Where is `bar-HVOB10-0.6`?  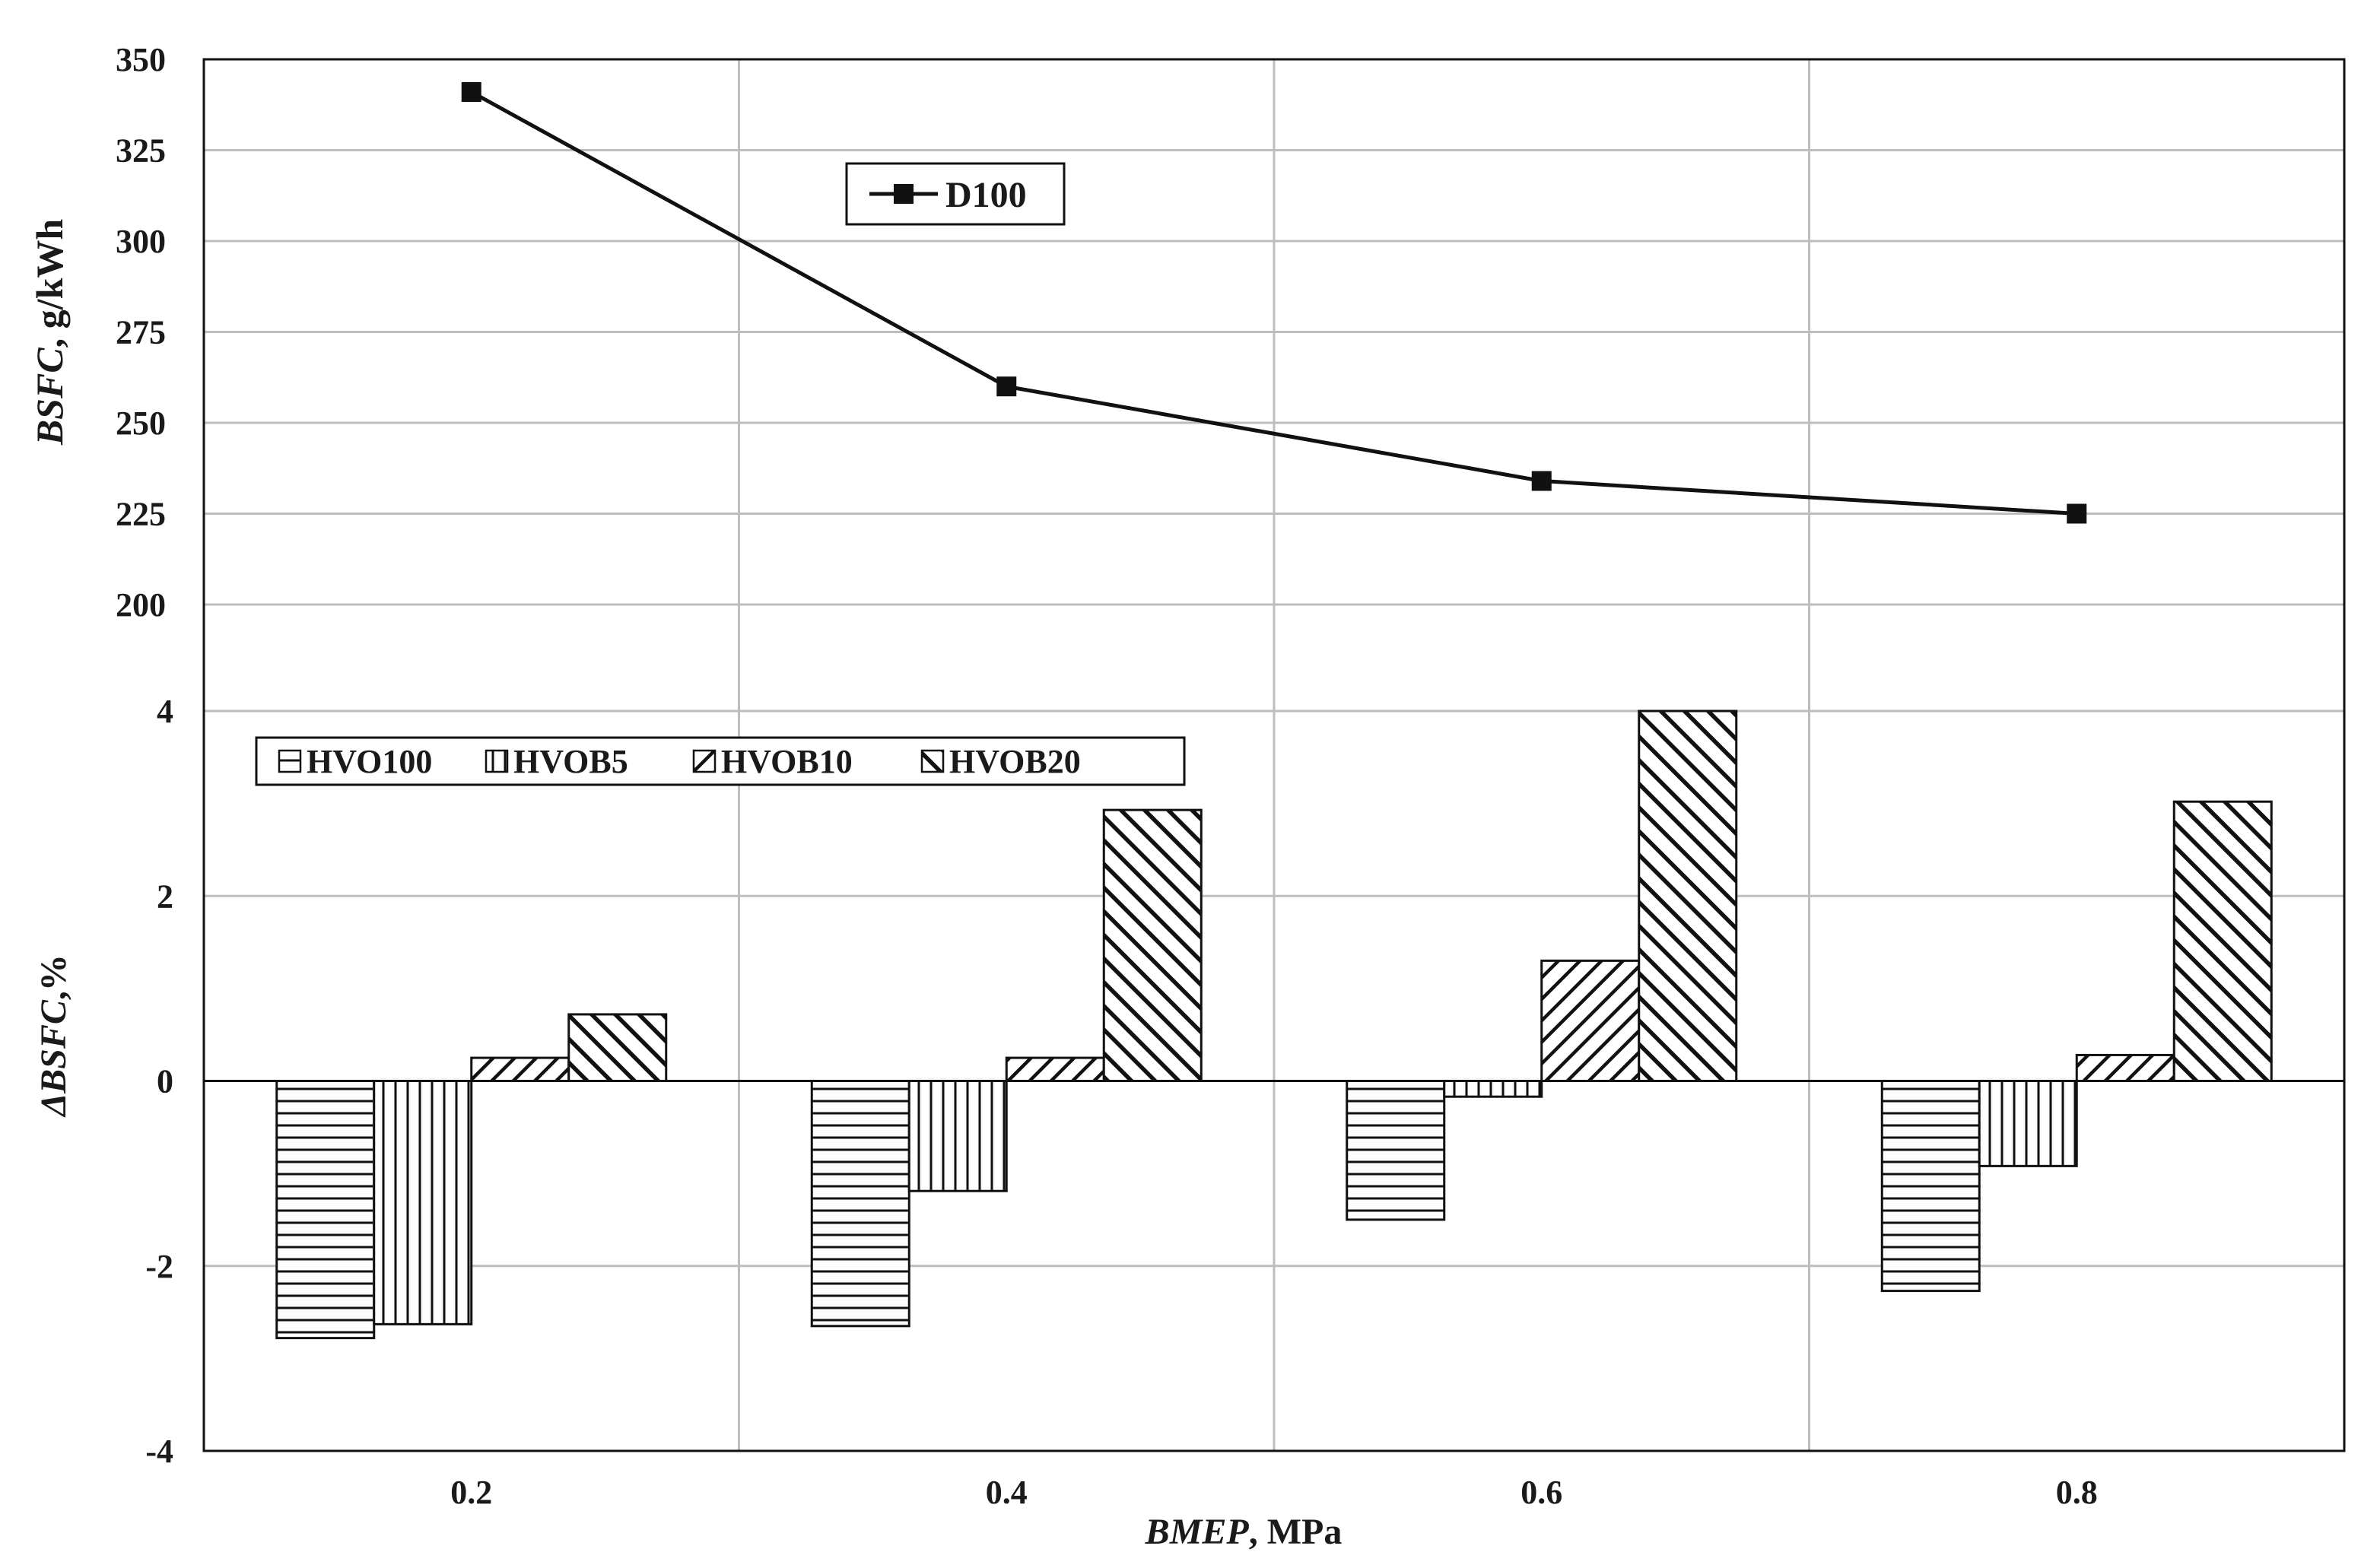
bar-HVOB10-0.6 is located at coordinates (1590, 1020).